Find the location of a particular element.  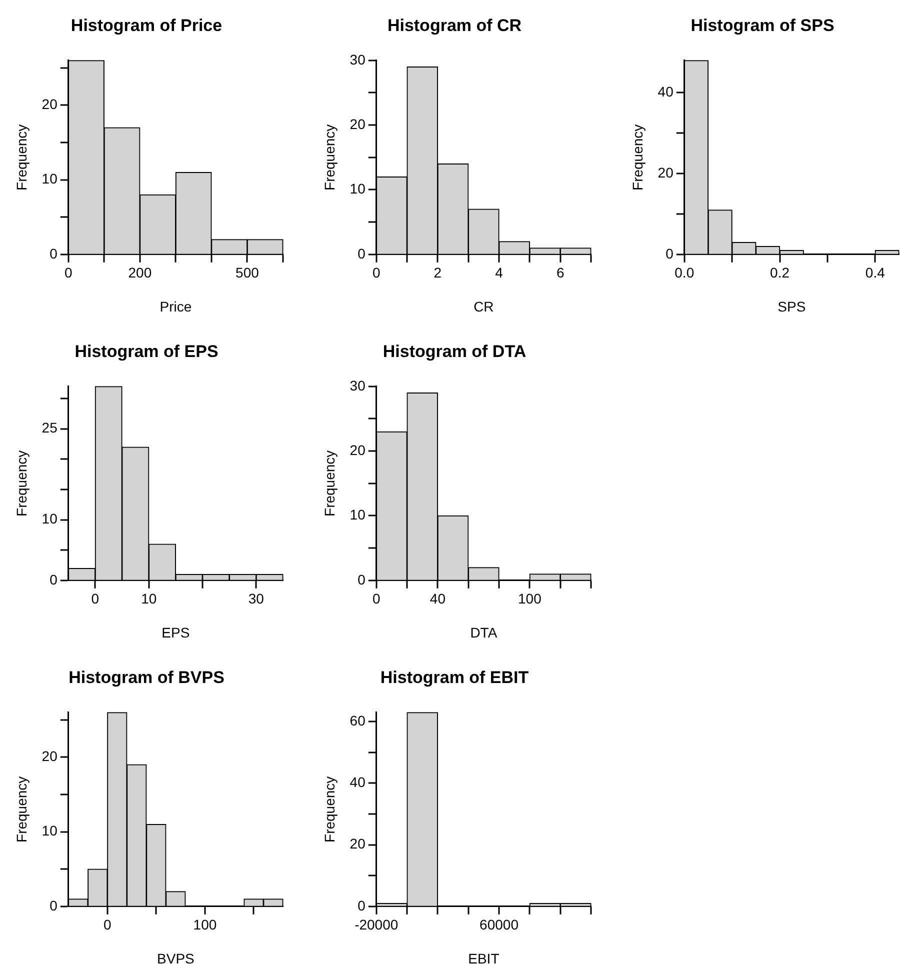

x-tick-label: 40 is located at coordinates (438, 598).